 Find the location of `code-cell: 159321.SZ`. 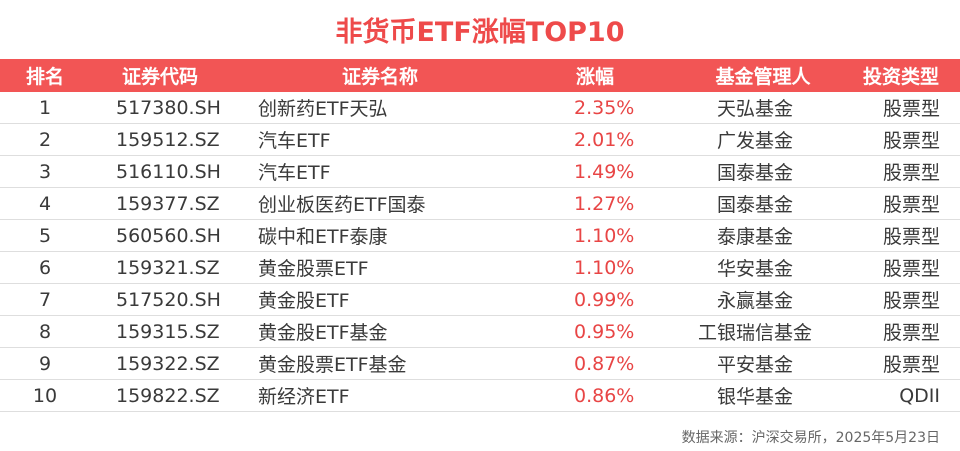

code-cell: 159321.SZ is located at coordinates (168, 267).